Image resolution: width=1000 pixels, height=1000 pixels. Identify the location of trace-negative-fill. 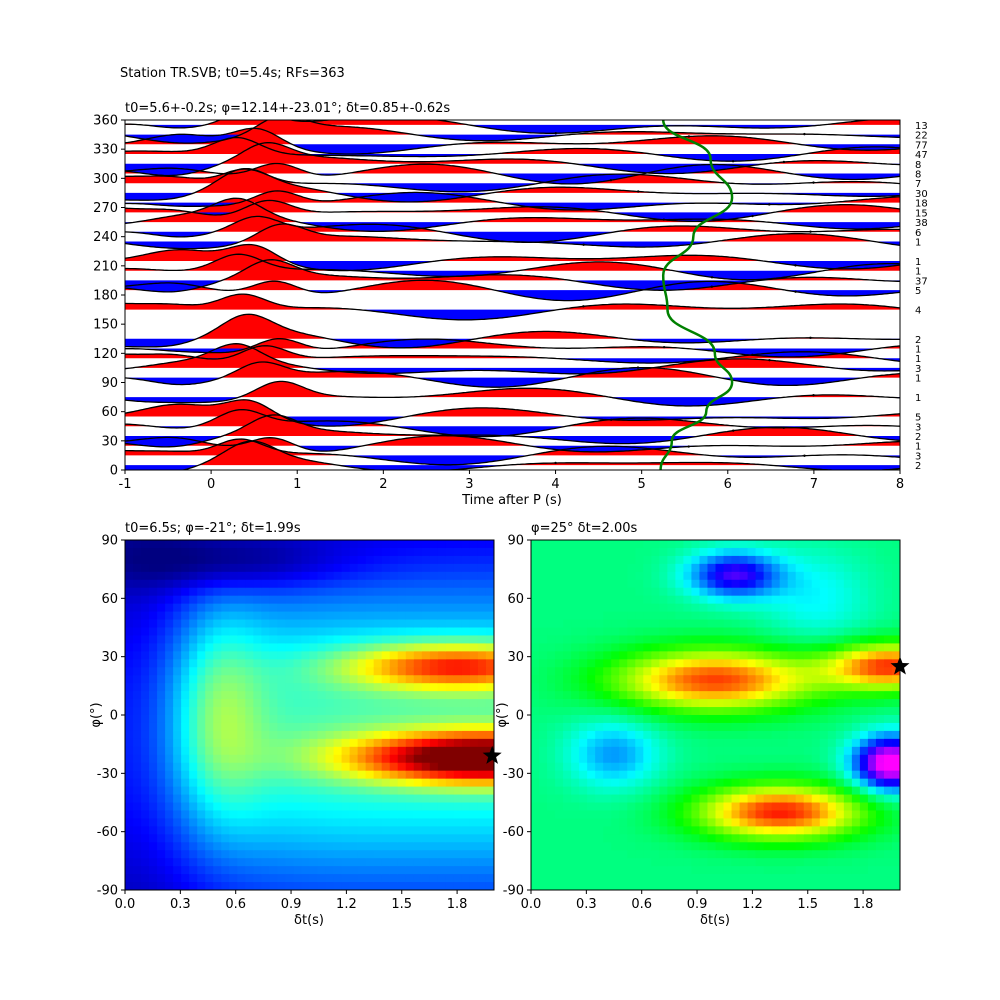
(512, 286).